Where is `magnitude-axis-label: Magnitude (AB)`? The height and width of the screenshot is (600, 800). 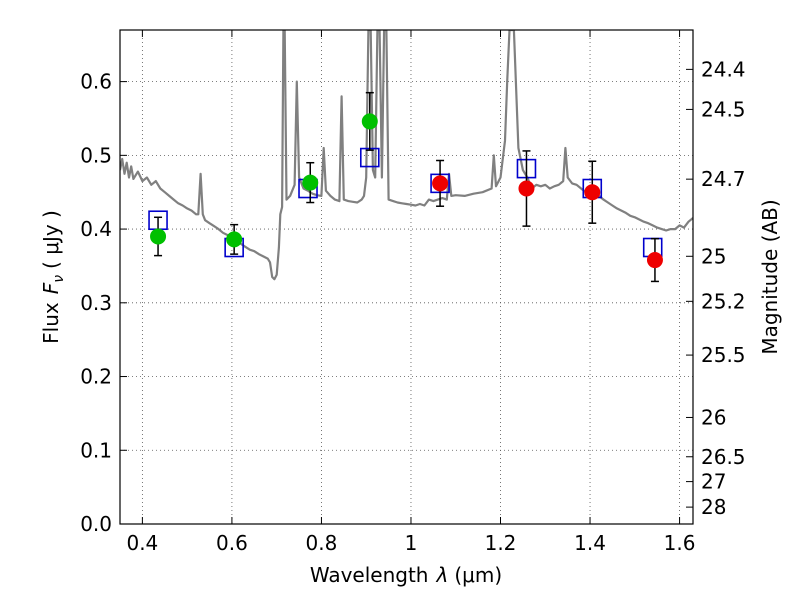
magnitude-axis-label: Magnitude (AB) is located at coordinates (770, 276).